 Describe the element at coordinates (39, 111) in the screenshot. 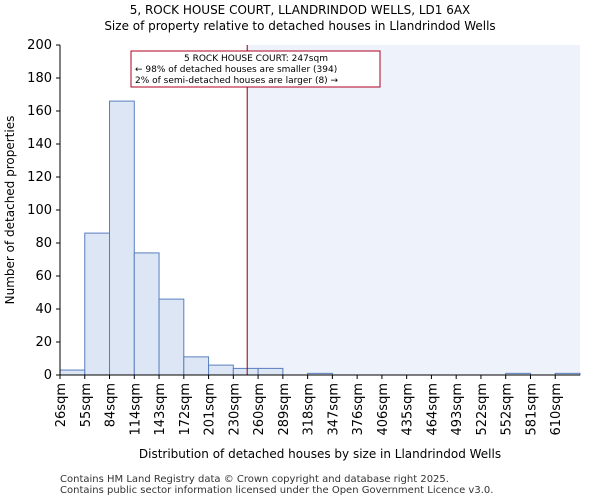

I see `y-tick-label: 160` at that location.